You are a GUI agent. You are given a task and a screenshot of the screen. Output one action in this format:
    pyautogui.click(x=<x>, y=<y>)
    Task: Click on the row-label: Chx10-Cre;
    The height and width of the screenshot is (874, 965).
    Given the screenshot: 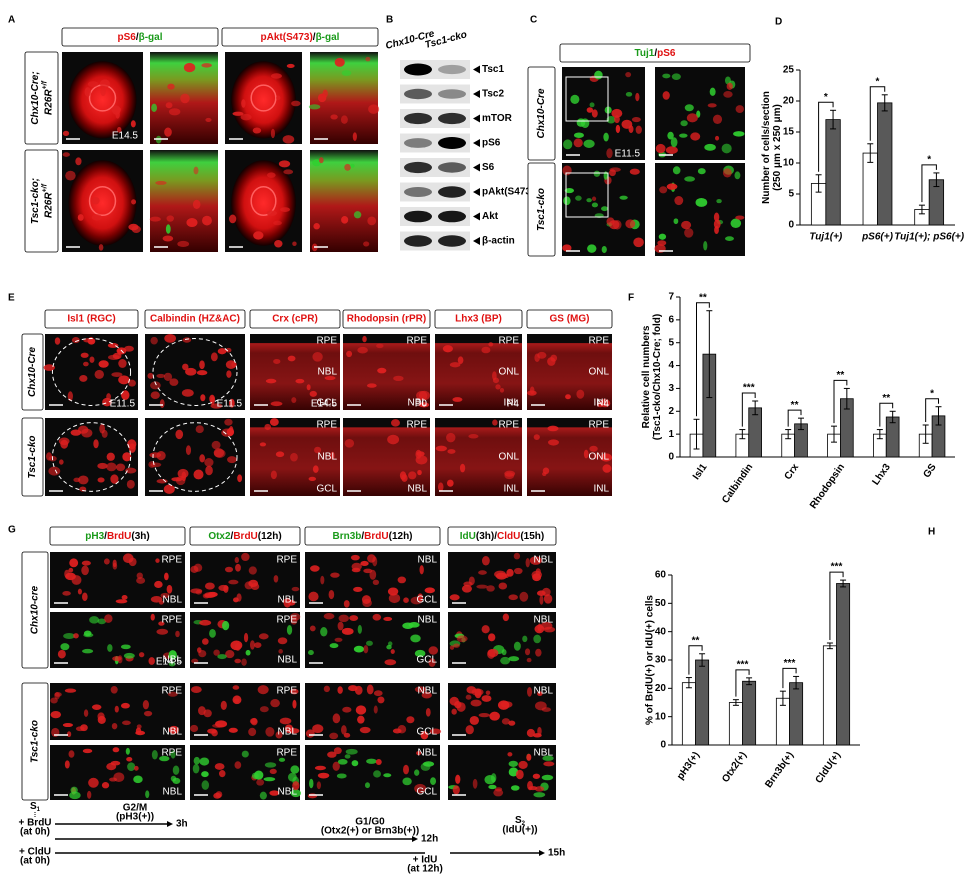 What is the action you would take?
    pyautogui.click(x=35, y=97)
    